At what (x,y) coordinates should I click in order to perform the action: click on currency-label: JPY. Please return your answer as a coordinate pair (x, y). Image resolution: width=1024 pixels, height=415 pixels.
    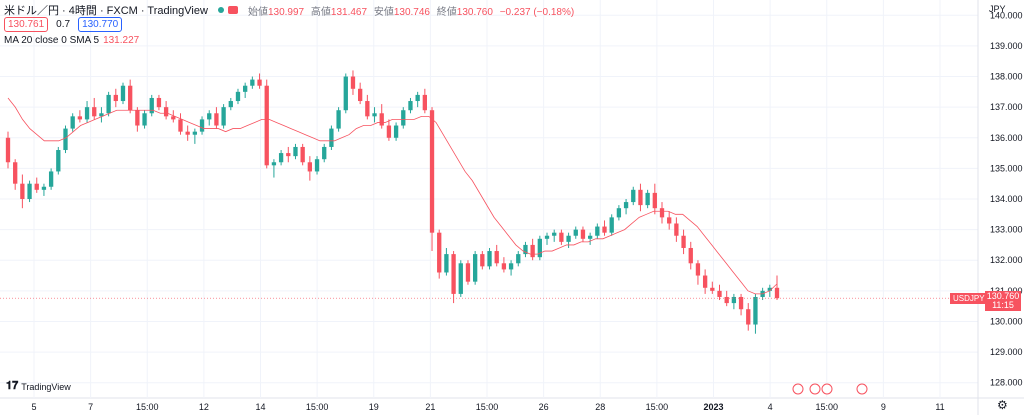
    Looking at the image, I should click on (997, 9).